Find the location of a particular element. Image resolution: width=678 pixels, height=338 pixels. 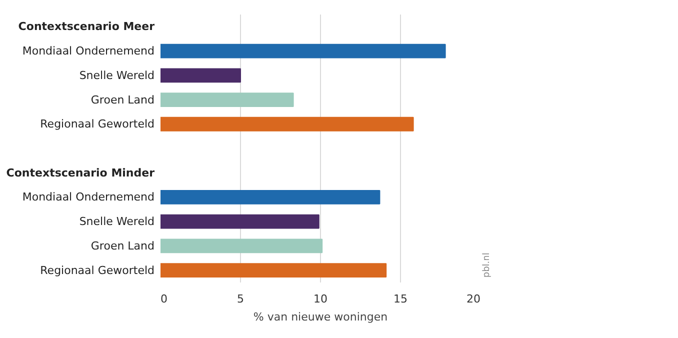

x-tick-label: 15 is located at coordinates (401, 299).